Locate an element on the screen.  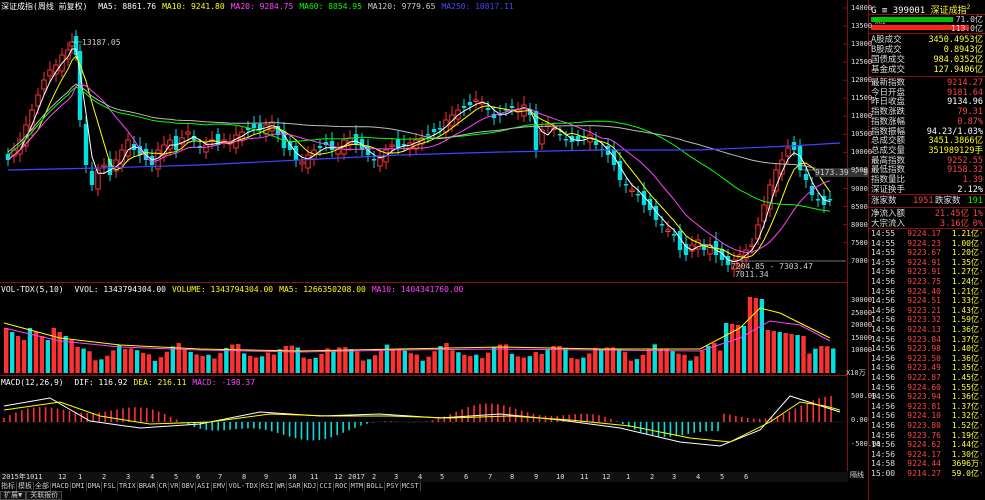
tick-row: 14:56 9223.75 1.24亿 ↑ is located at coordinates (927, 282).